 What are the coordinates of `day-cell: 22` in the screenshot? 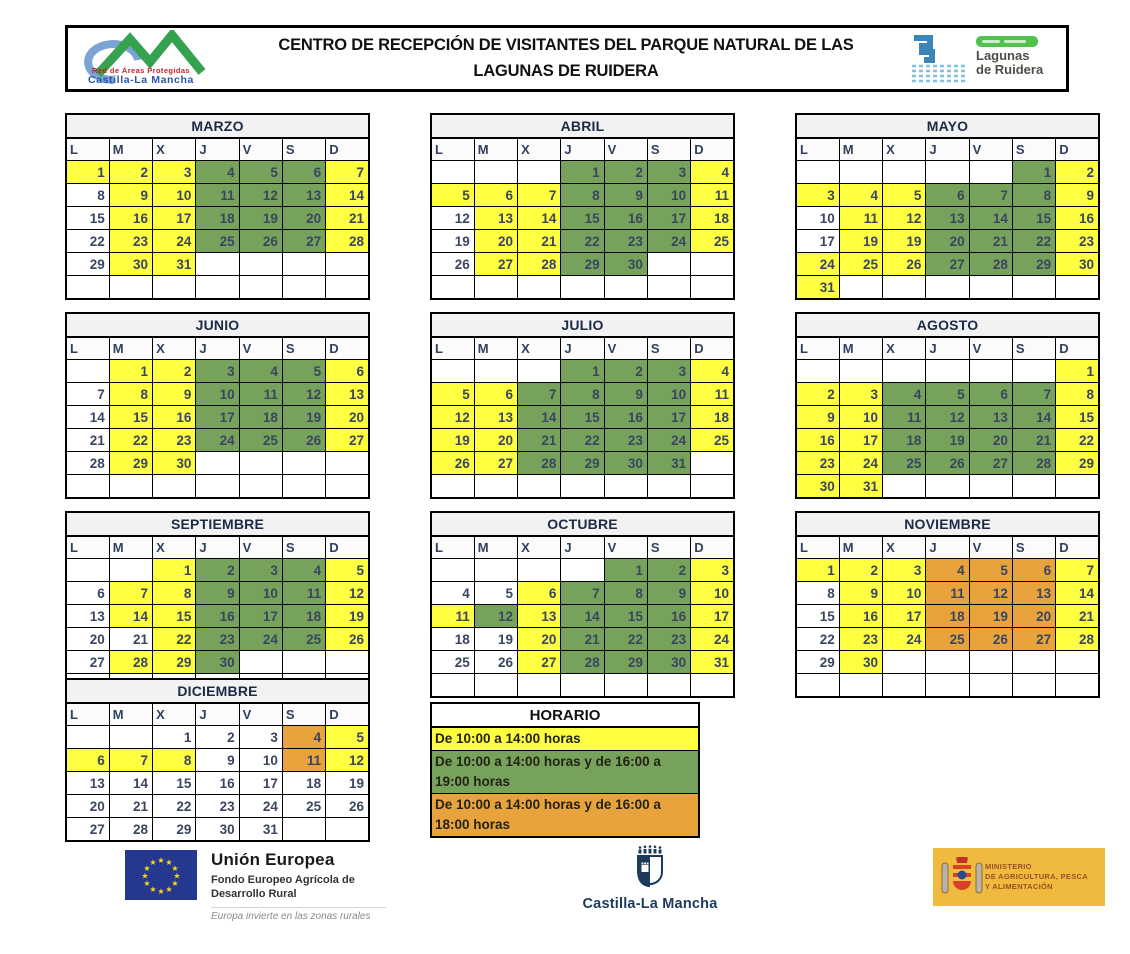 It's located at (582, 241).